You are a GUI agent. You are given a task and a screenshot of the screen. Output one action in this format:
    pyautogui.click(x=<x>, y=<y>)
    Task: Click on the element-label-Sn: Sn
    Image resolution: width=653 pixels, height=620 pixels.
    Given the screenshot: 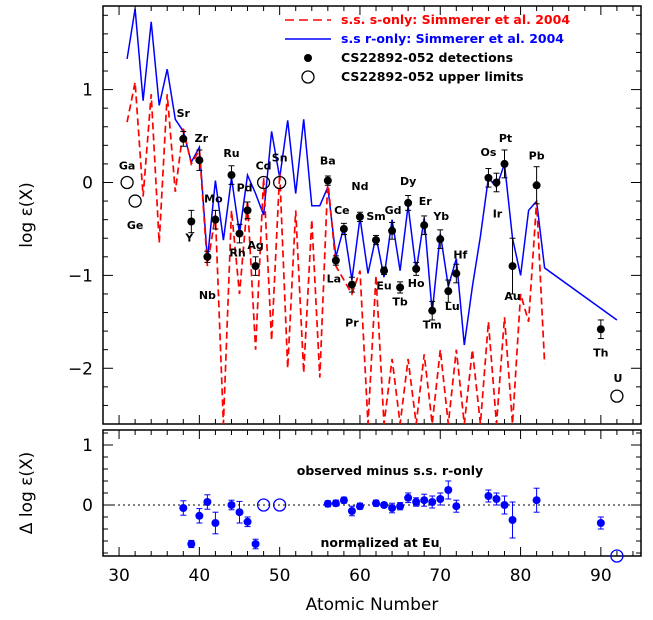 What is the action you would take?
    pyautogui.click(x=280, y=157)
    